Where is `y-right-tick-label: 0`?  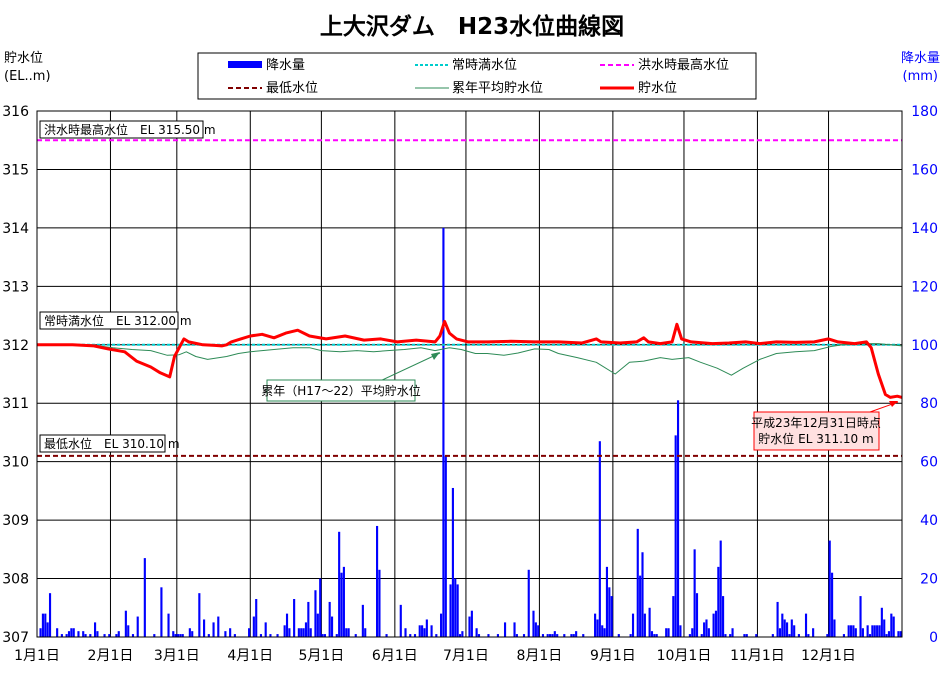
y-right-tick-label: 0 is located at coordinates (933, 638).